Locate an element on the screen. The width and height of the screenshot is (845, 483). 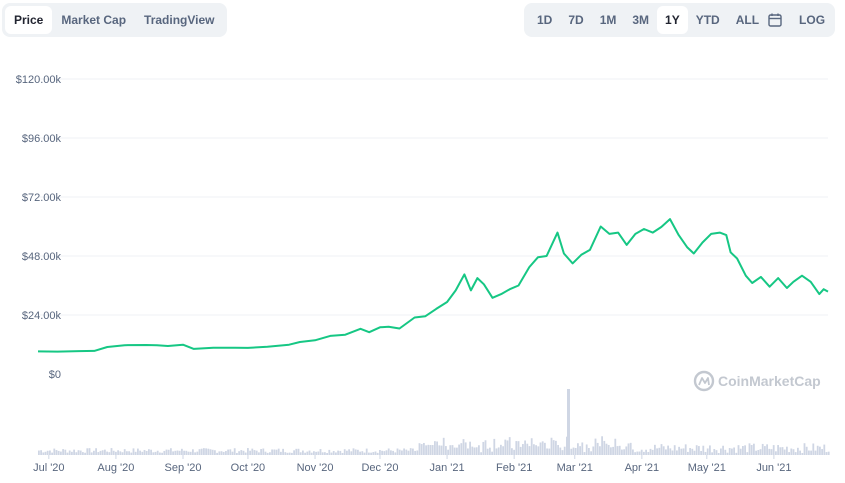
log-toggle: LOG is located at coordinates (812, 20).